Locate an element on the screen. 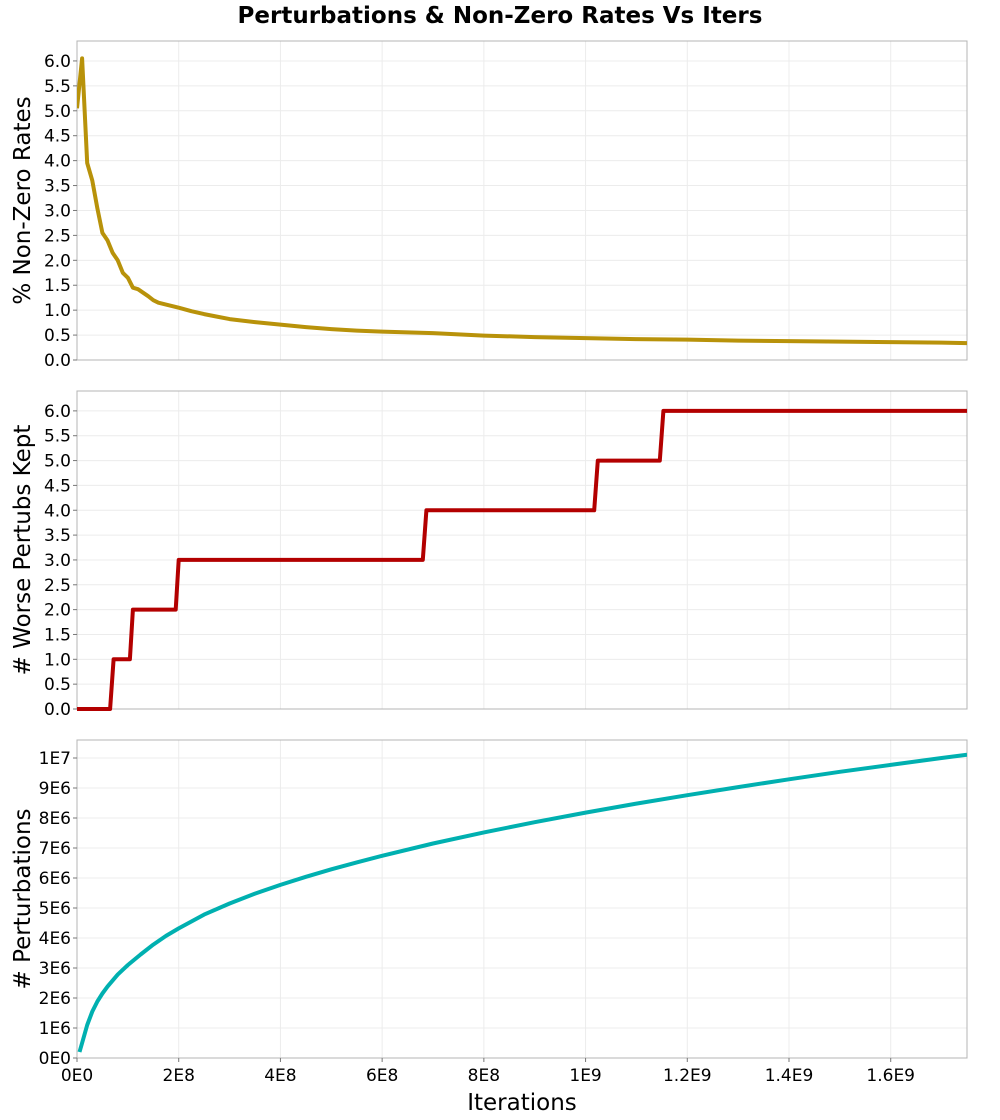  perturbations-ytick-label-7: 7E6 is located at coordinates (55, 849).